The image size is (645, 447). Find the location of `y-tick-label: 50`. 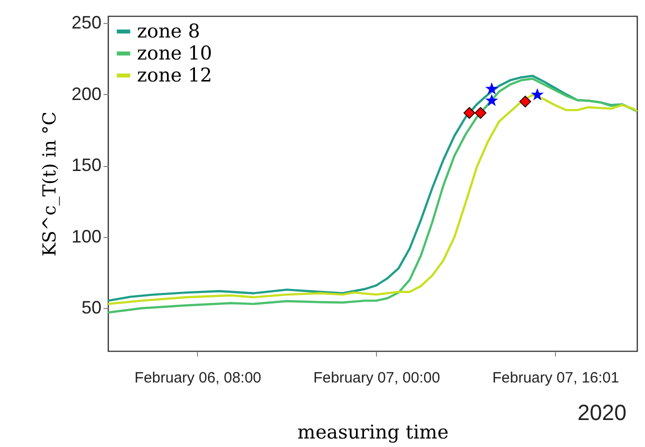

y-tick-label: 50 is located at coordinates (91, 308).